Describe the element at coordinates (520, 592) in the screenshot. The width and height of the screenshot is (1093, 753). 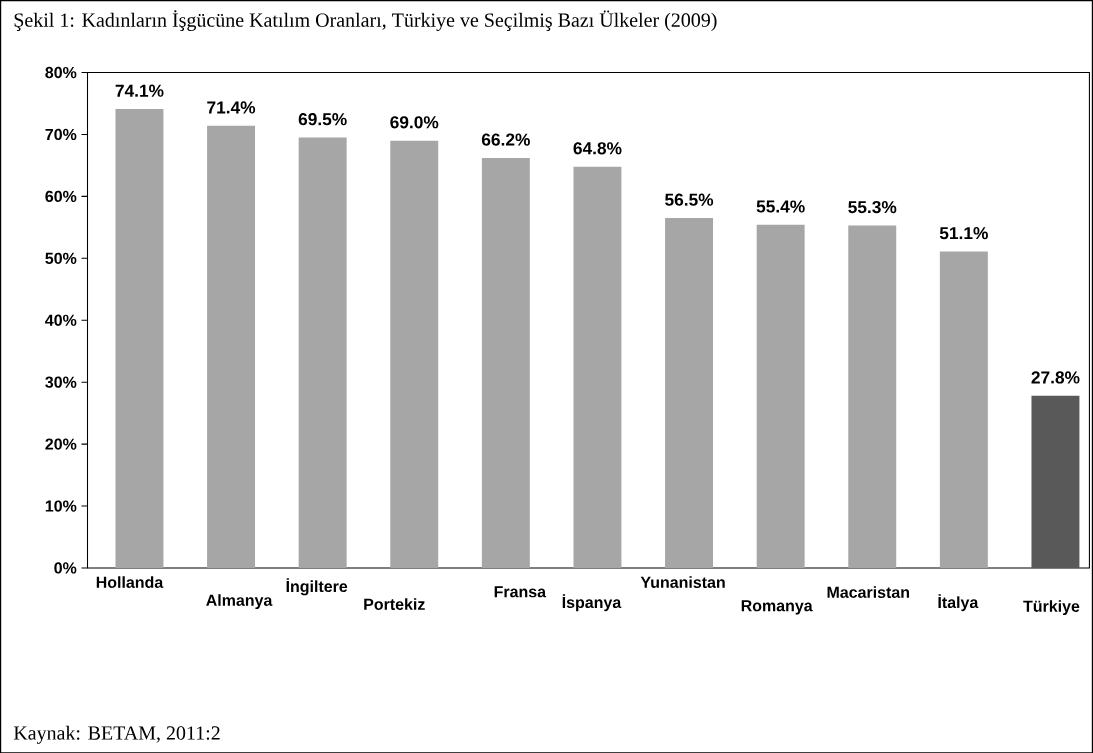
I see `x-tick-label: Fransa` at that location.